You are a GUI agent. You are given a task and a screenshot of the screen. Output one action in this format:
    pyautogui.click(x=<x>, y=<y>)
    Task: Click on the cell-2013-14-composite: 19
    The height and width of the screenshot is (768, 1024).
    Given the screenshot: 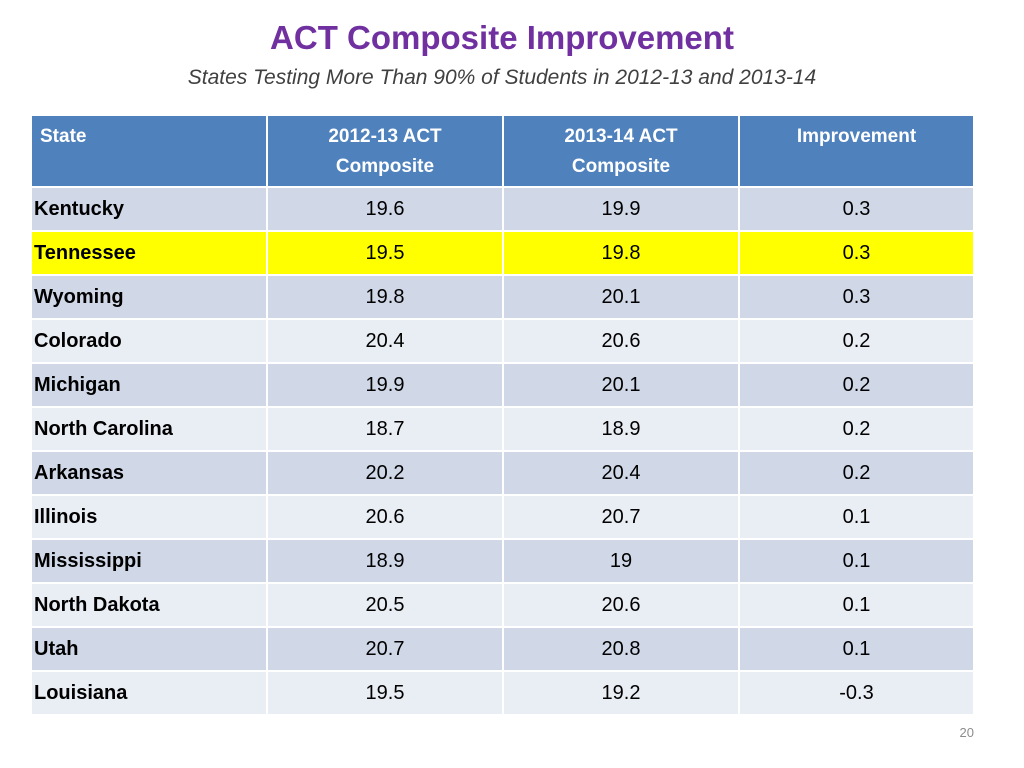 What is the action you would take?
    pyautogui.click(x=621, y=561)
    